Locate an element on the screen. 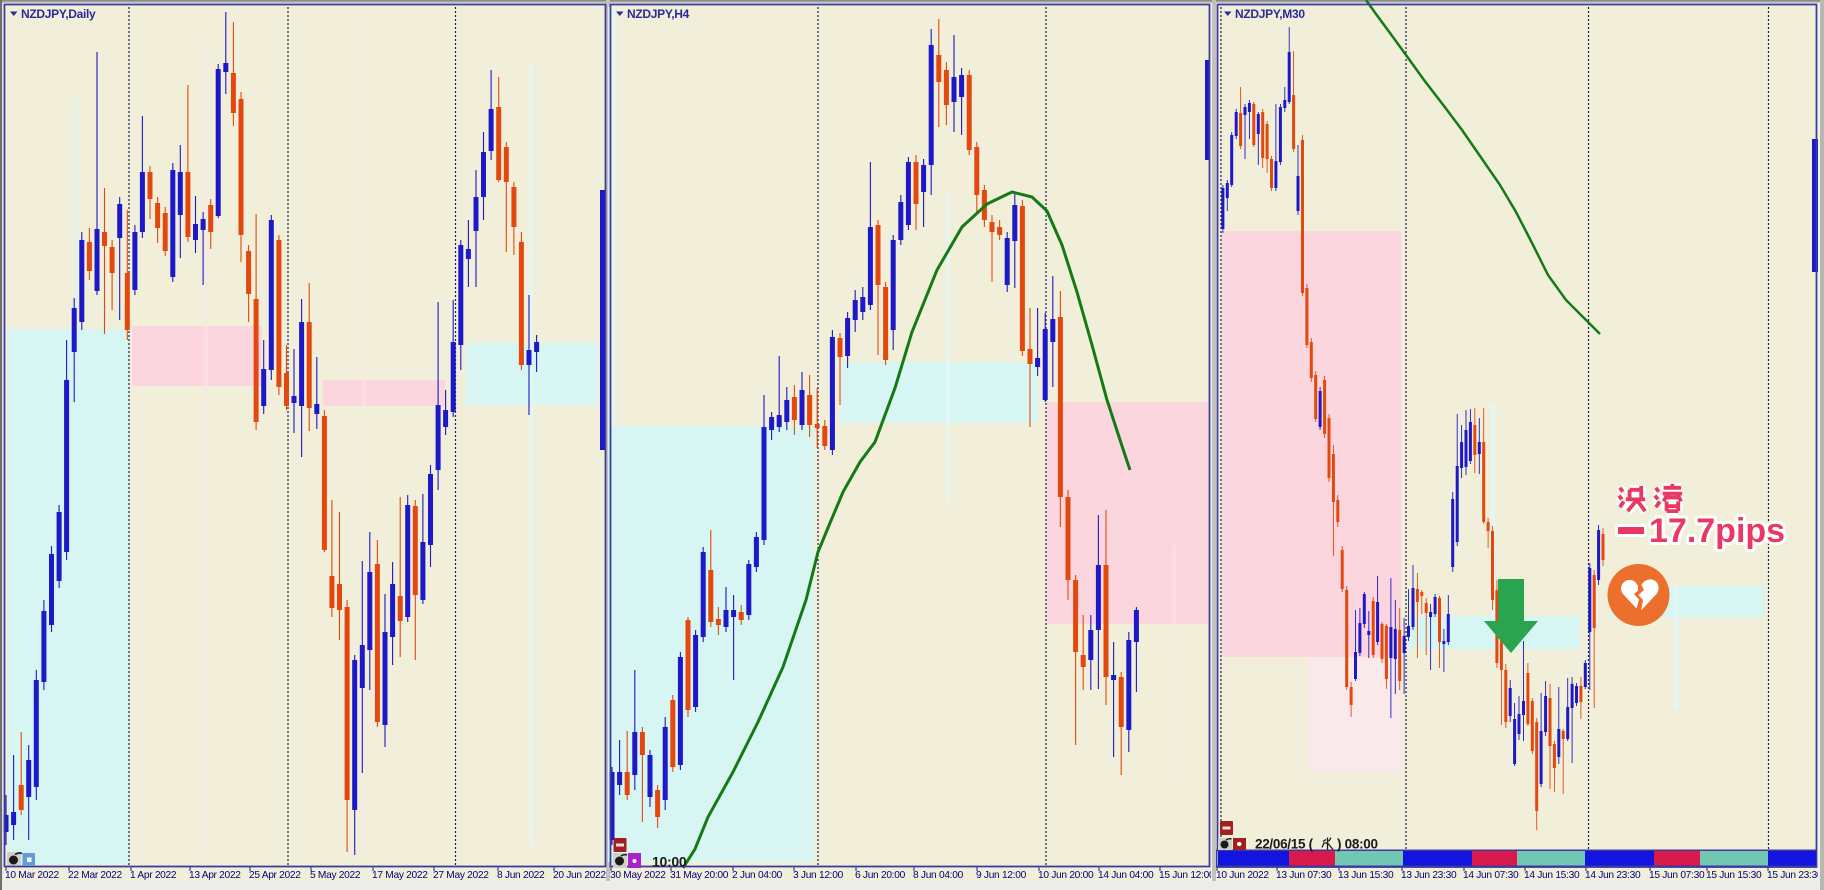  svg-text: 13 Apr 2022 is located at coordinates (215, 875).